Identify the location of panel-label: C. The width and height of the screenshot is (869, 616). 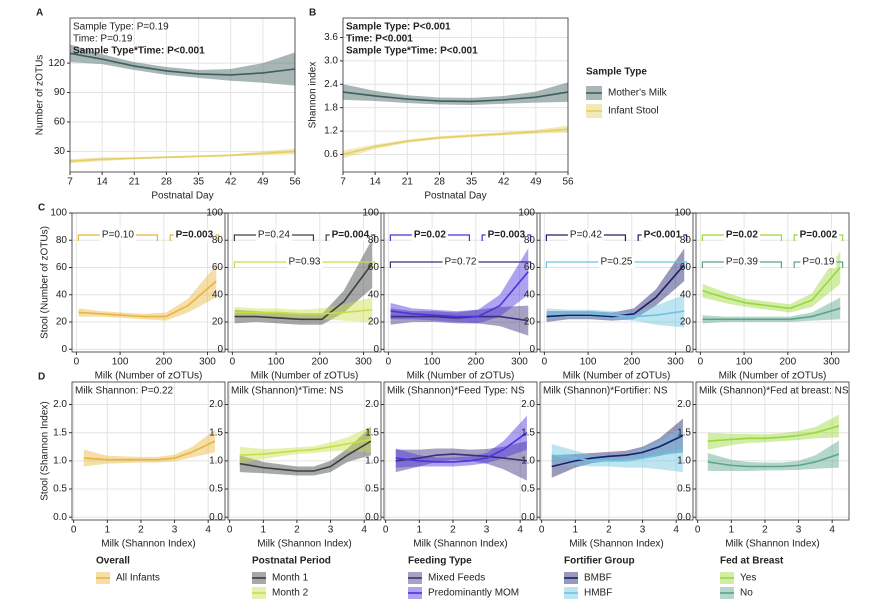
(41, 208).